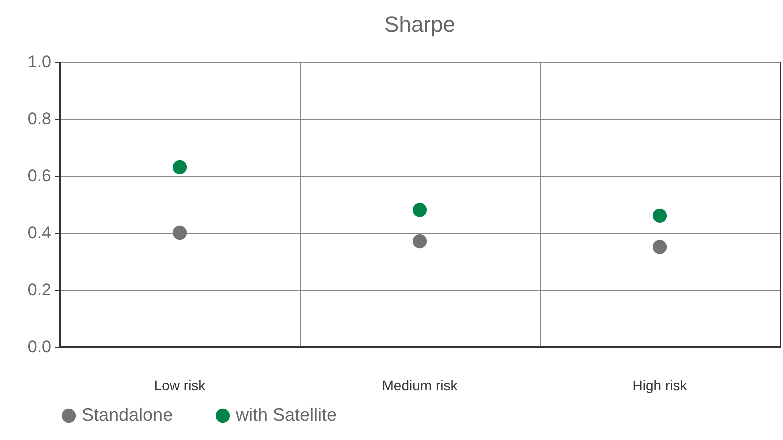 Image resolution: width=783 pixels, height=440 pixels. What do you see at coordinates (420, 386) in the screenshot?
I see `x-tick-label: Medium risk` at bounding box center [420, 386].